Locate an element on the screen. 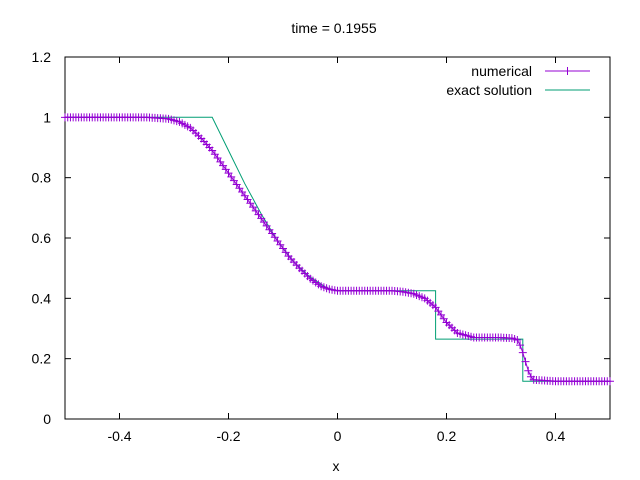  x-tick-label: 0 is located at coordinates (338, 436).